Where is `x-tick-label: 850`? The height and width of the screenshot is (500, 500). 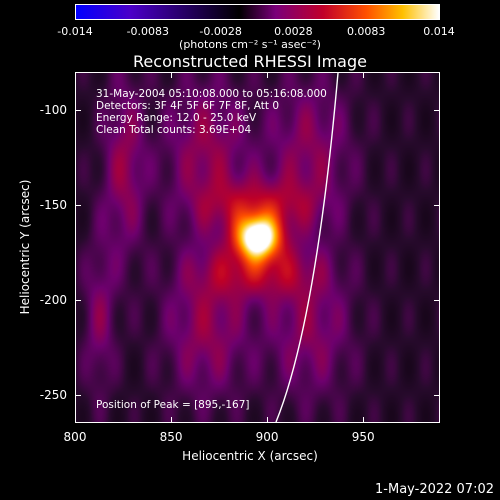
x-tick-label: 850 is located at coordinates (171, 437).